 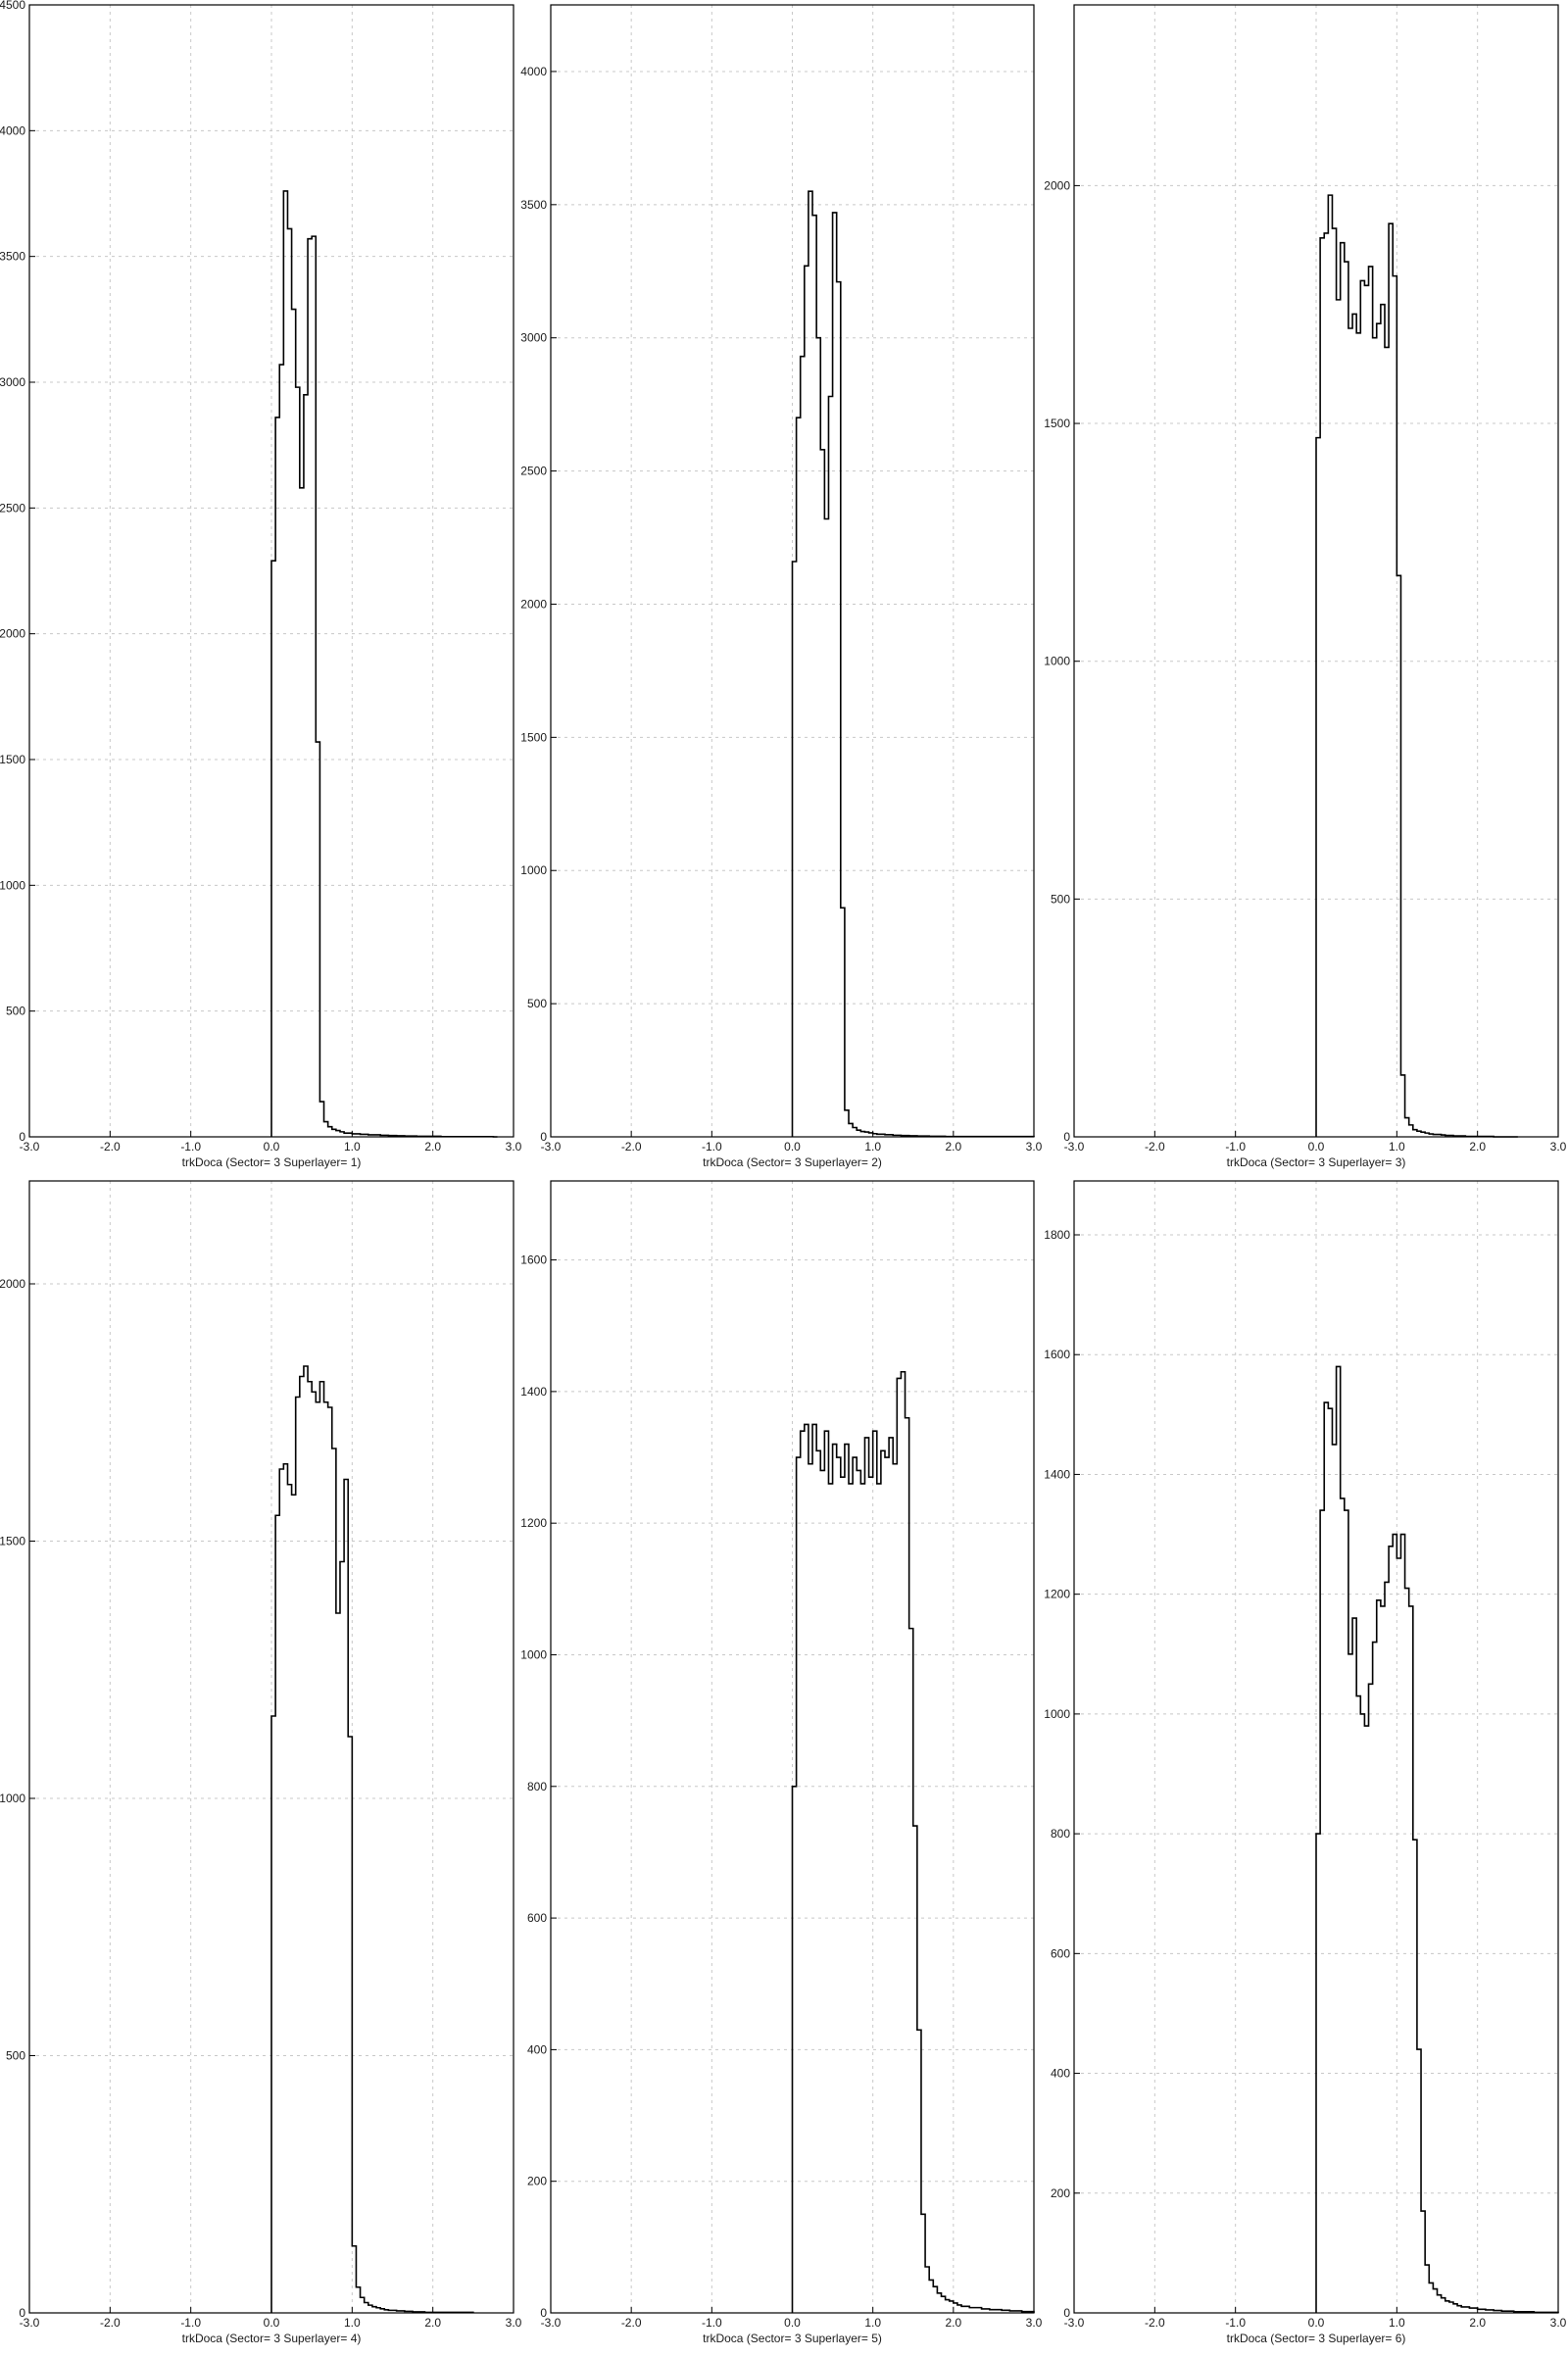 What do you see at coordinates (1316, 1162) in the screenshot?
I see `x-axis-label: trkDoca (Sector= 3 Superlayer= 3)` at bounding box center [1316, 1162].